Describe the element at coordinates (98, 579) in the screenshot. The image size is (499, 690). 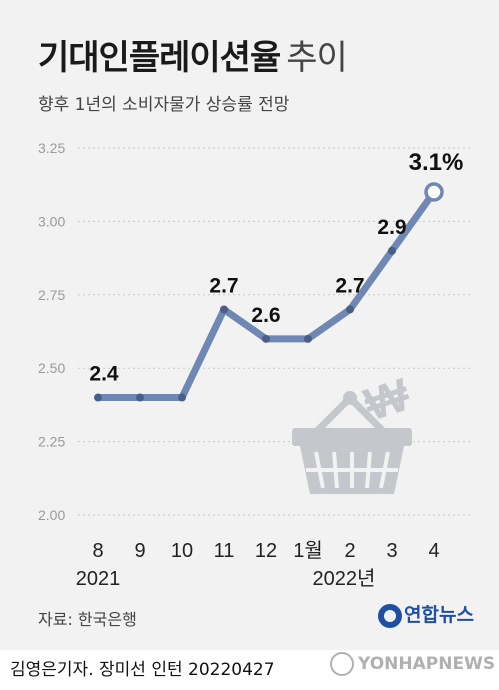
I see `x-year-label: 2021` at that location.